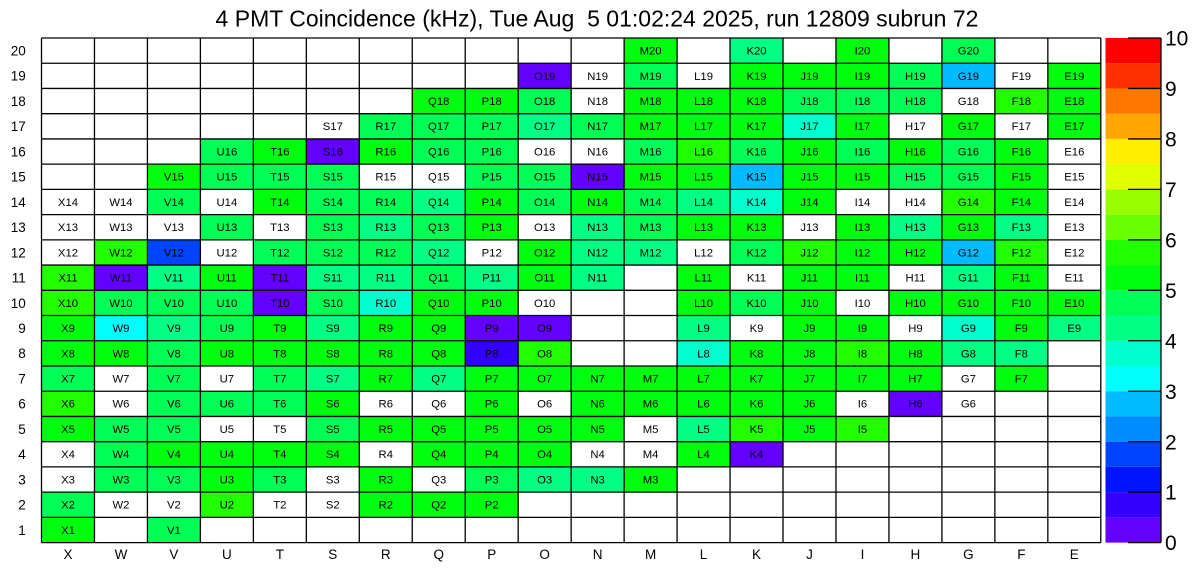 Image resolution: width=1196 pixels, height=572 pixels. Describe the element at coordinates (863, 152) in the screenshot. I see `svg-text: I16` at that location.